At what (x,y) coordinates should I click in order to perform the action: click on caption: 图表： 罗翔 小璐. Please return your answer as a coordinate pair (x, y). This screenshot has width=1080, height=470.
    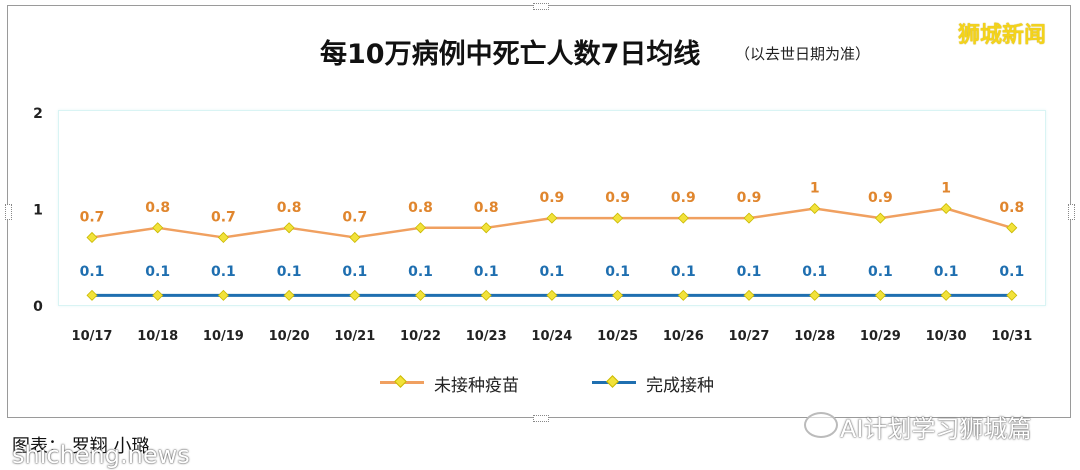
    Looking at the image, I should click on (81, 446).